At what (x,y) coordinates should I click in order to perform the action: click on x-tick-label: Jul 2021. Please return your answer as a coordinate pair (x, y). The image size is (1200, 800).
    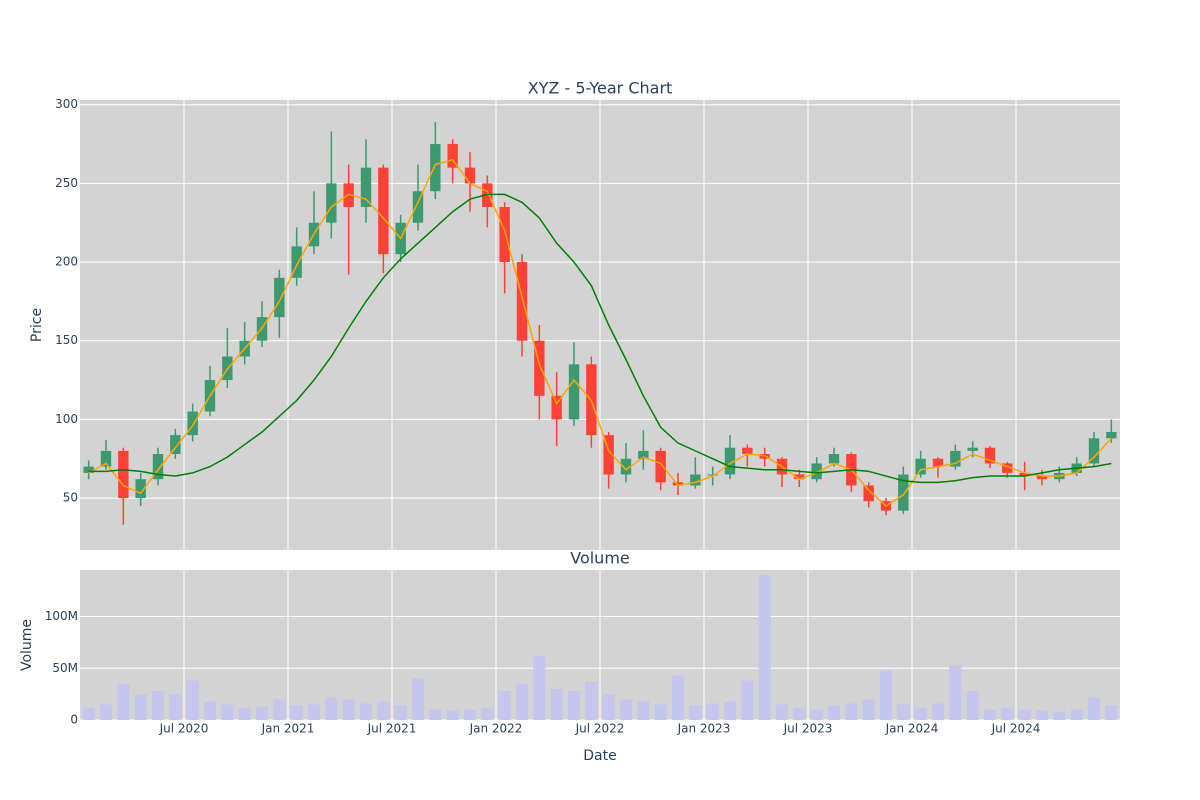
    Looking at the image, I should click on (392, 729).